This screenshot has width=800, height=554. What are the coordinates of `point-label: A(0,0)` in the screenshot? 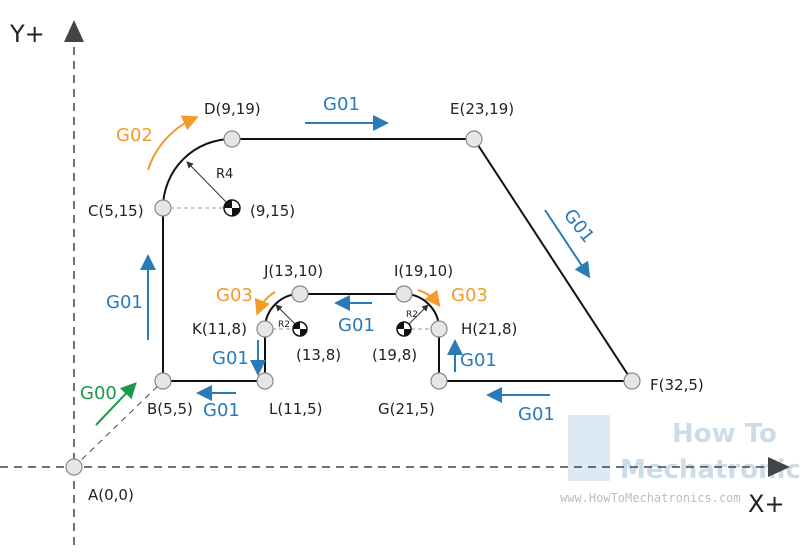 It's located at (111, 495).